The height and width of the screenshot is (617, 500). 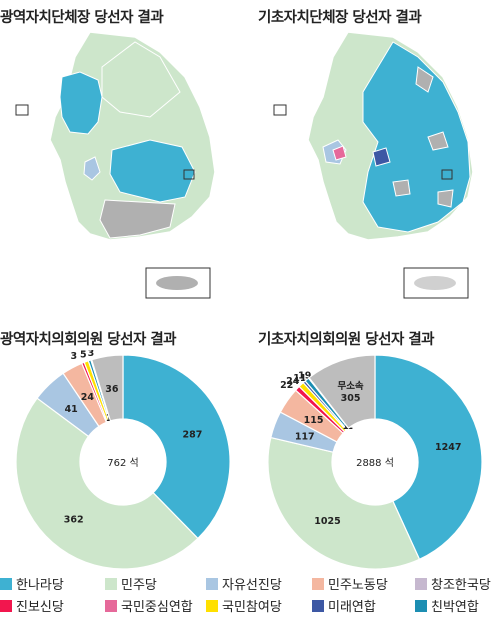 I want to click on legend-item: 미래연합, so click(x=344, y=605).